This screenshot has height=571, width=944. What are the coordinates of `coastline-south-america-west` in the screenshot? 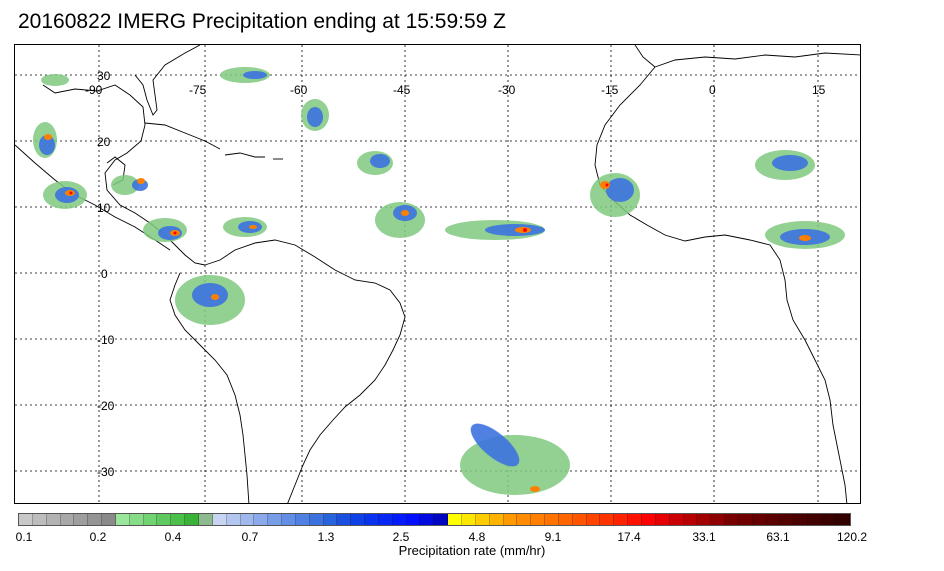 It's located at (209, 387).